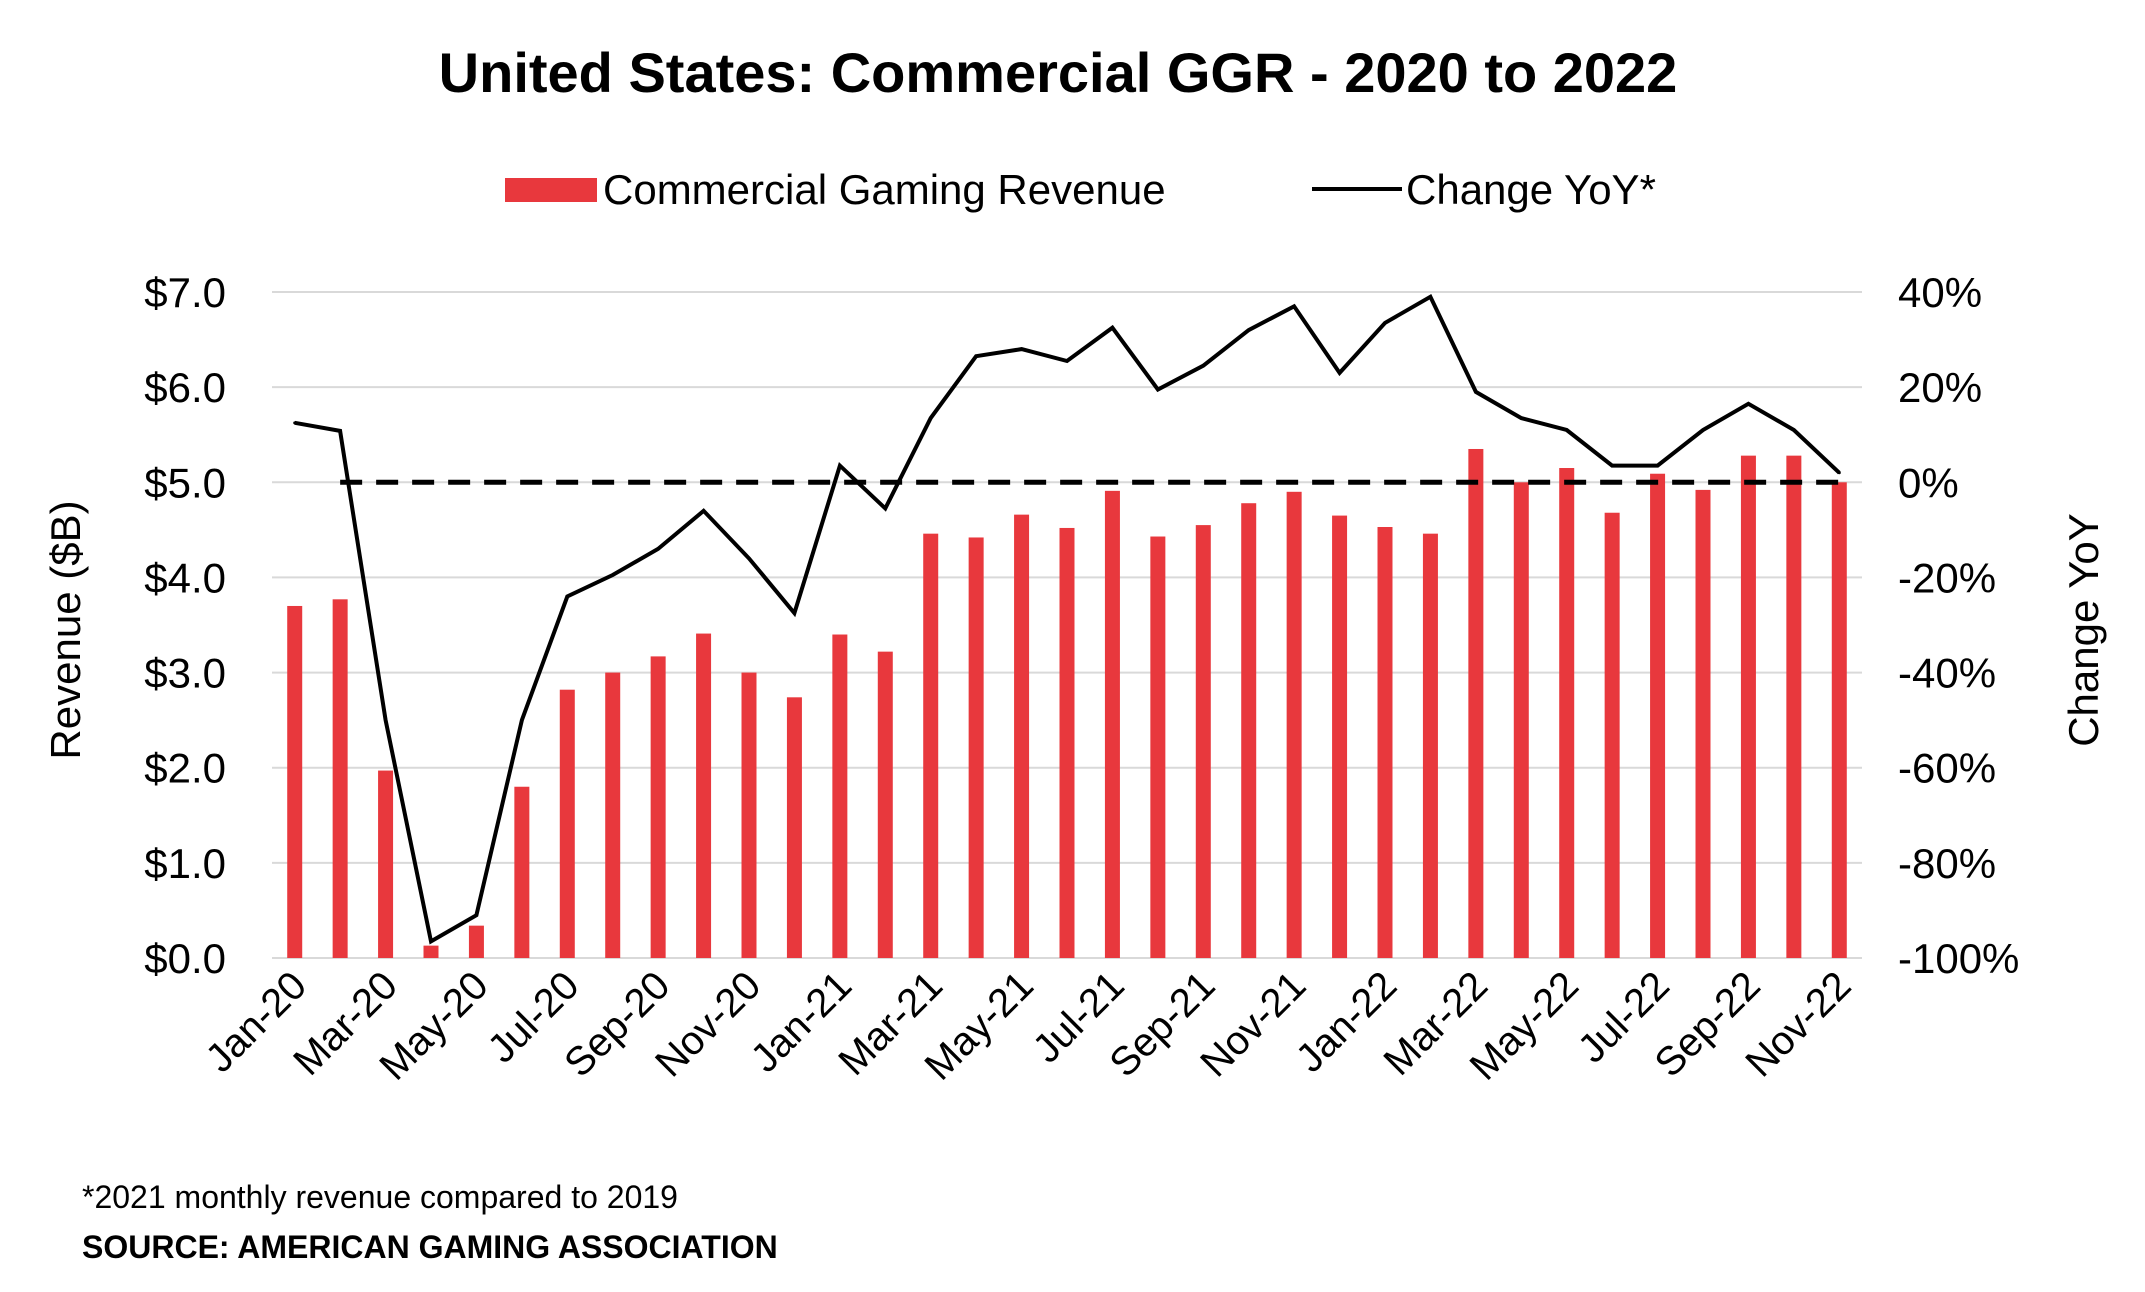 The height and width of the screenshot is (1292, 2145). What do you see at coordinates (1940, 387) in the screenshot?
I see `right-tick-label: 20%` at bounding box center [1940, 387].